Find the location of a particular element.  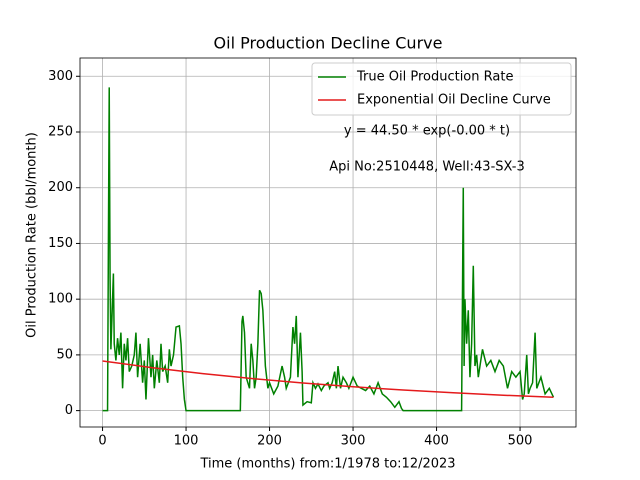

legend-box is located at coordinates (441, 89).